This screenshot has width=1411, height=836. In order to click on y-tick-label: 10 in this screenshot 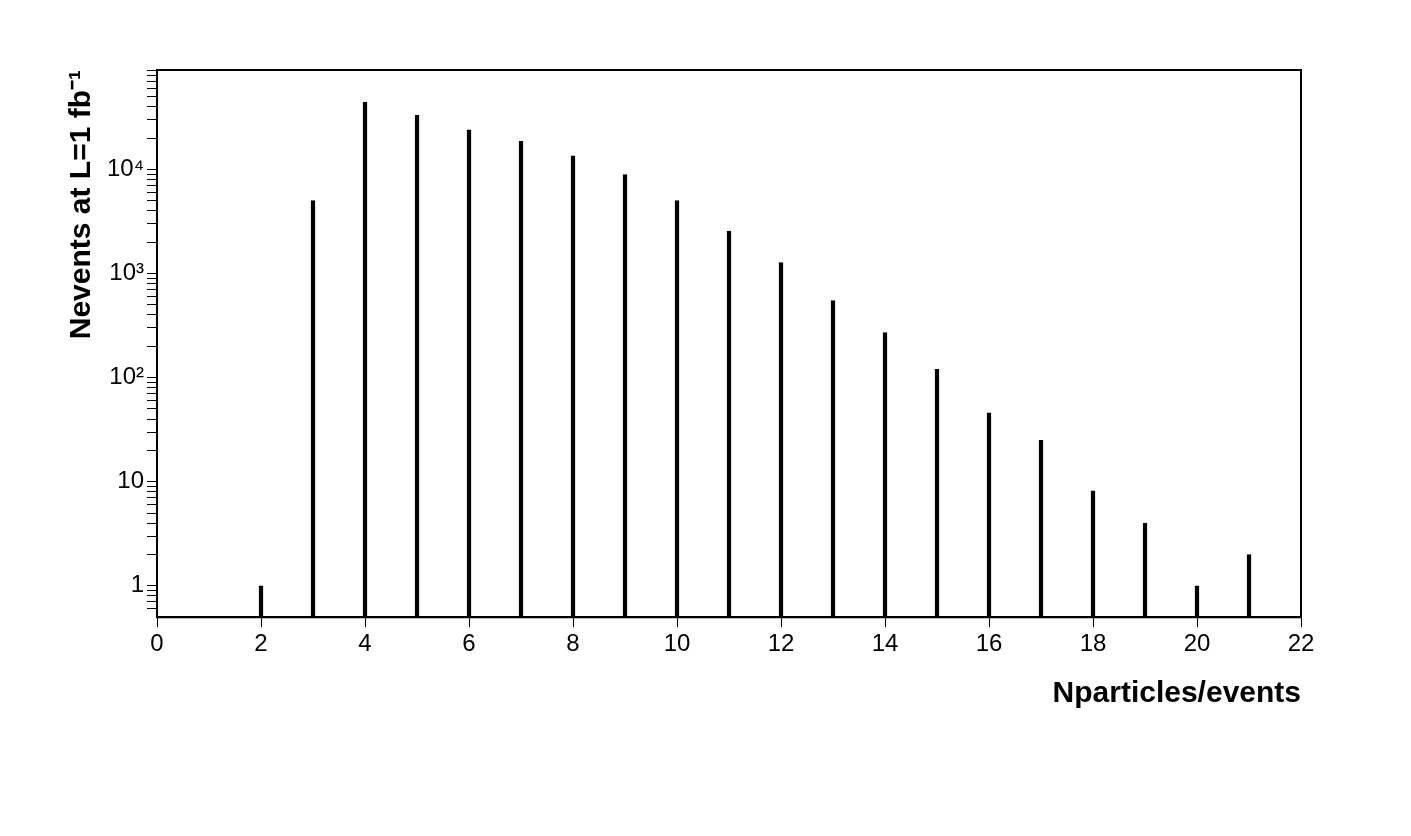, I will do `click(131, 480)`.